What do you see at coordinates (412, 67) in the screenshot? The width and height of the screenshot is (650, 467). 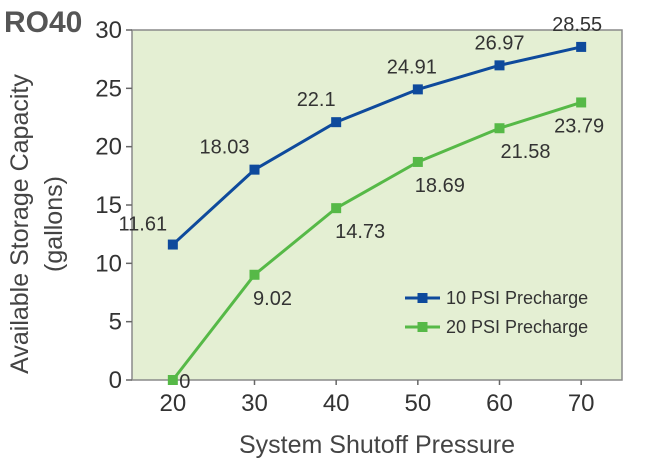 I see `data-label: 24.91` at bounding box center [412, 67].